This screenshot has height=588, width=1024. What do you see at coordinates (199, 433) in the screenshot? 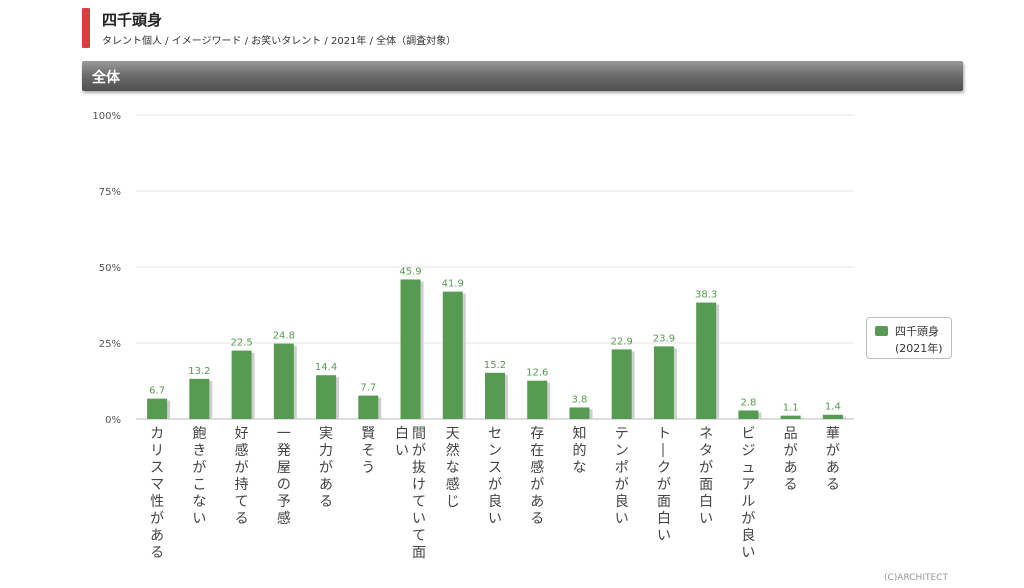
I see `x-tick-label: 飽` at bounding box center [199, 433].